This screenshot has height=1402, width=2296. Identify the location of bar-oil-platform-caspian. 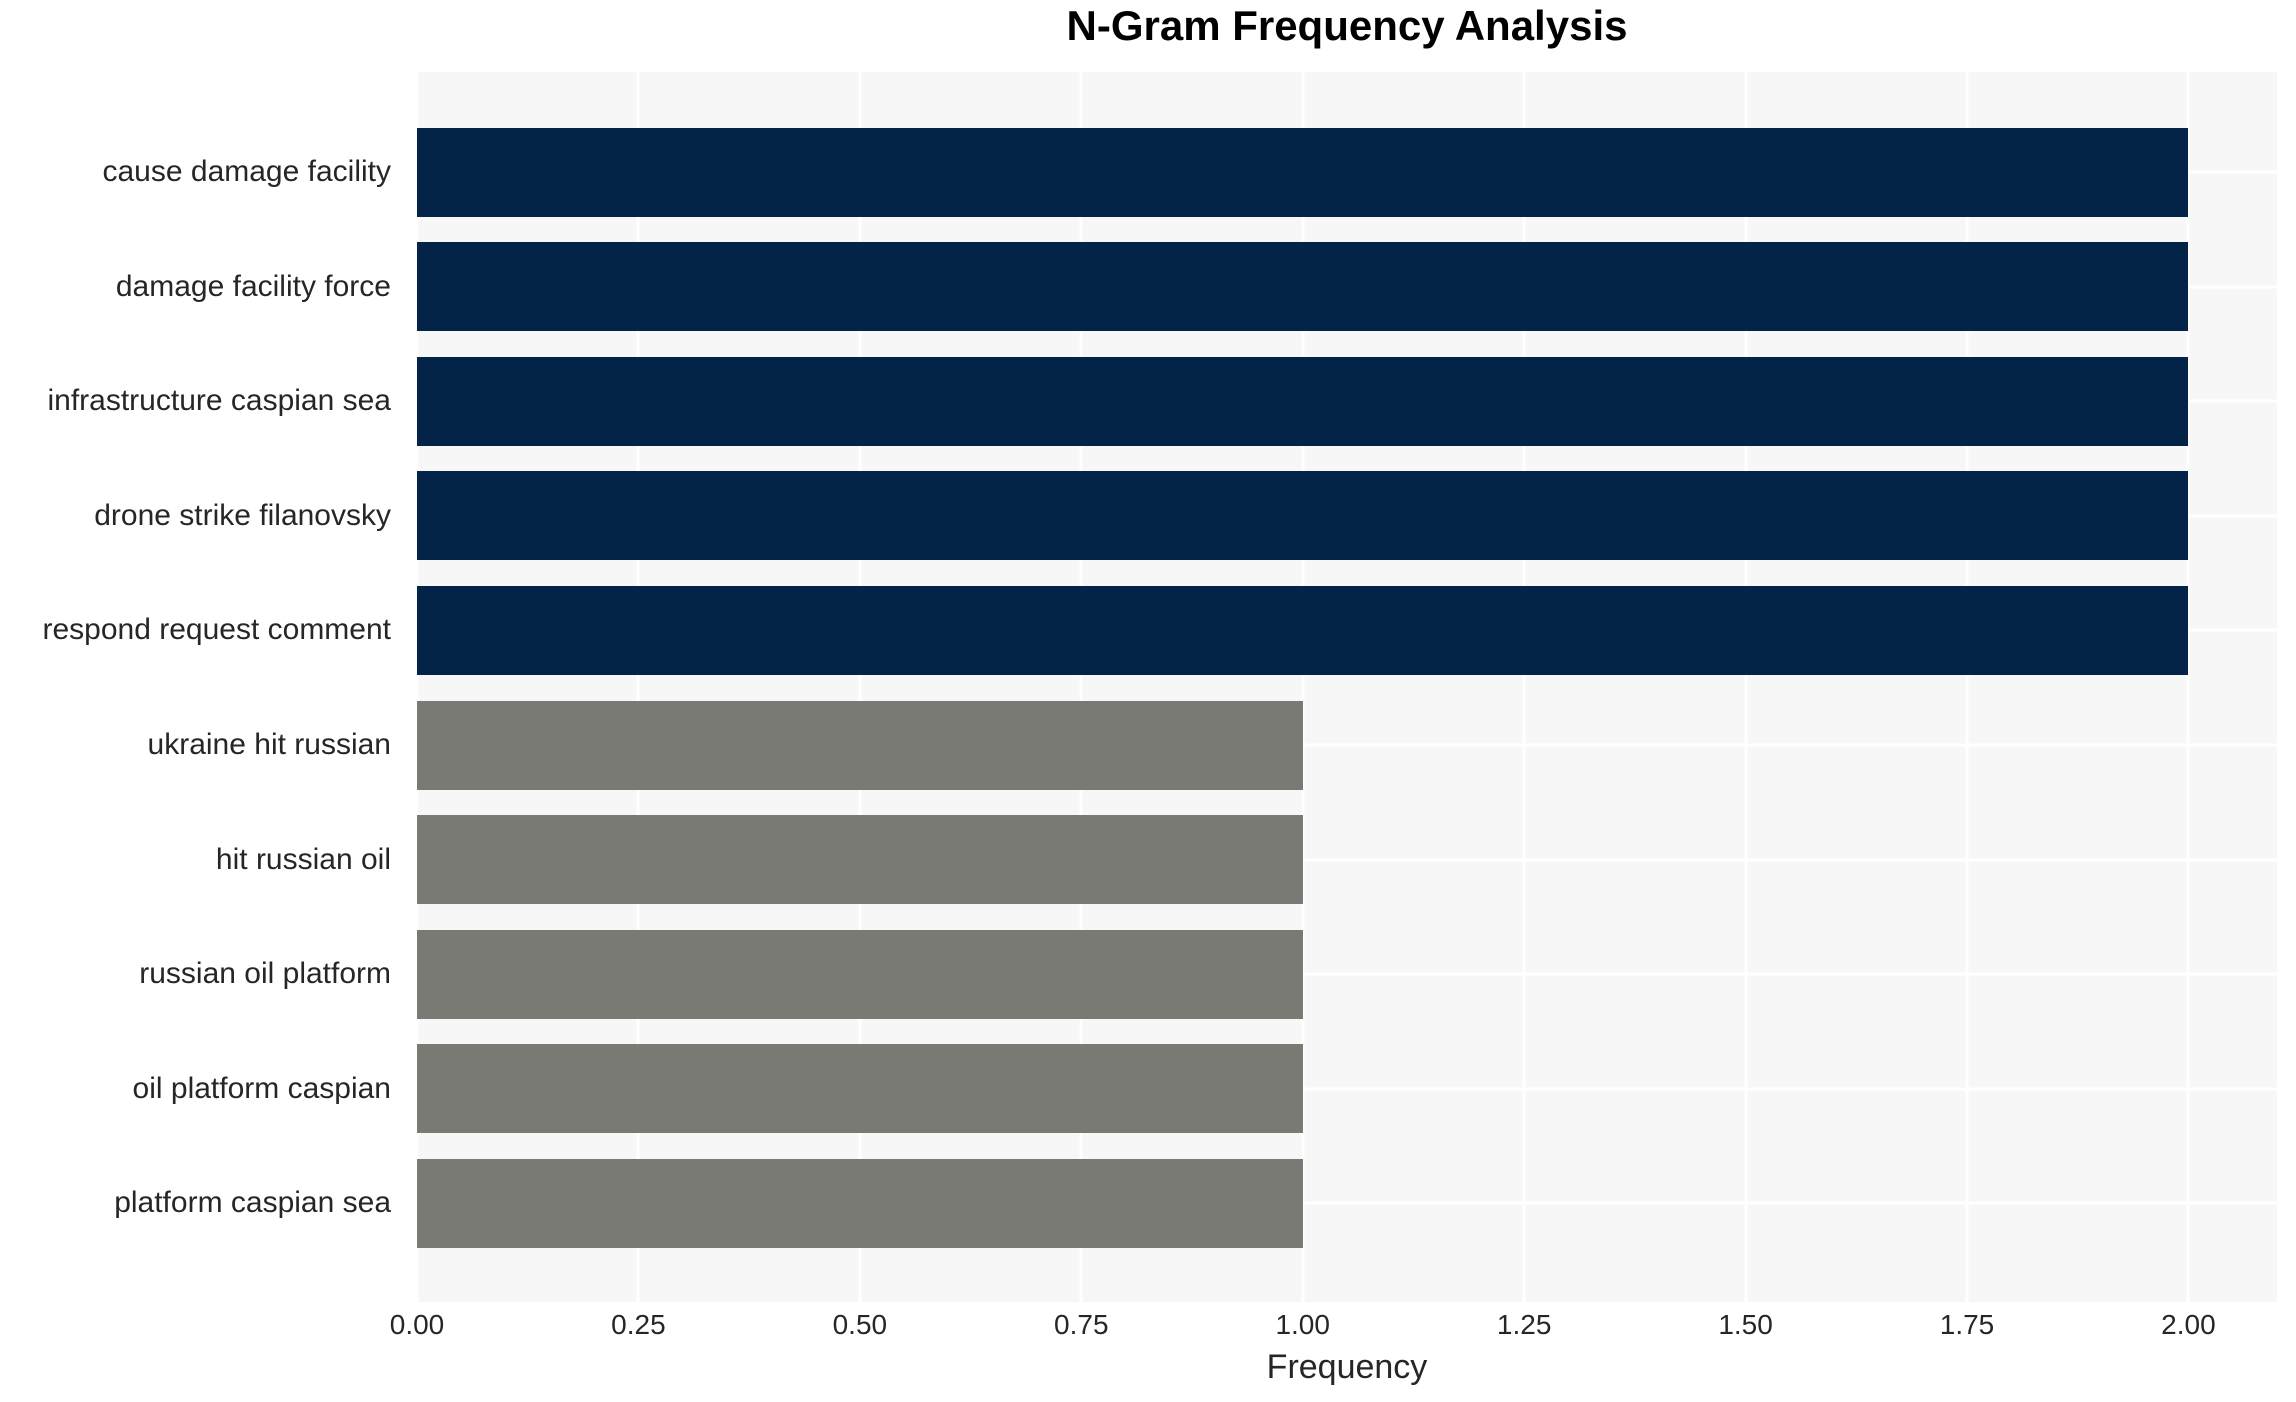
(860, 1089).